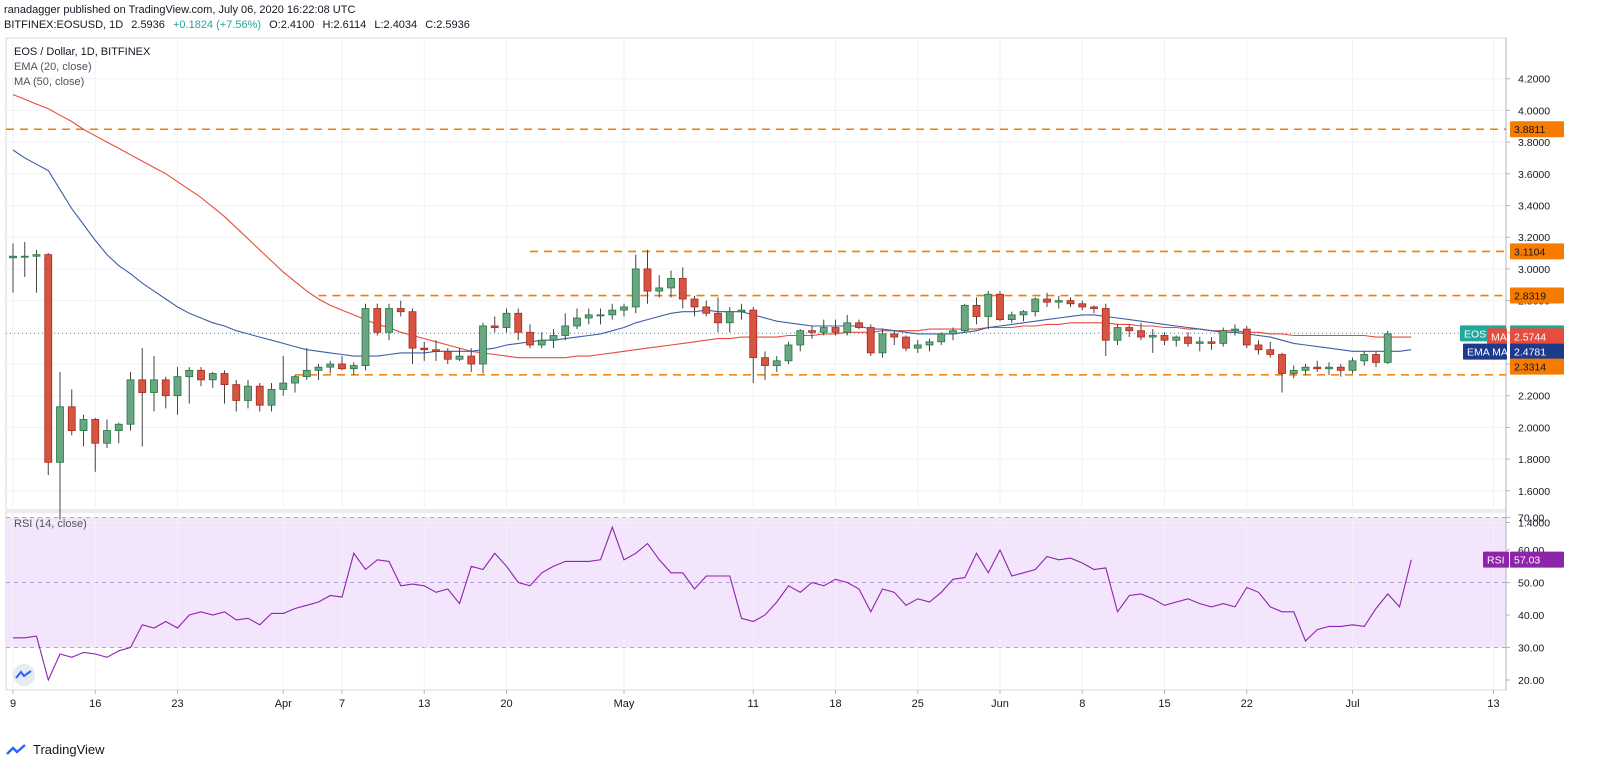 The height and width of the screenshot is (763, 1600). Describe the element at coordinates (918, 704) in the screenshot. I see `x-tick-label: 25` at that location.